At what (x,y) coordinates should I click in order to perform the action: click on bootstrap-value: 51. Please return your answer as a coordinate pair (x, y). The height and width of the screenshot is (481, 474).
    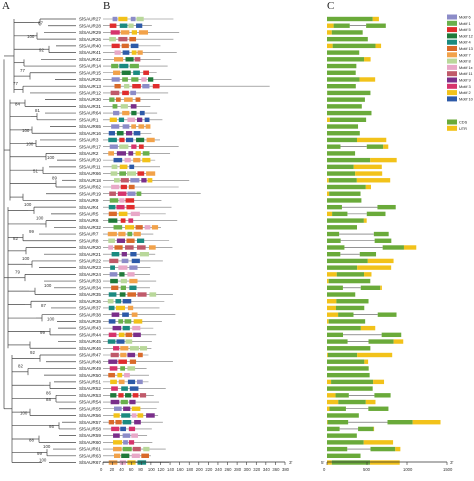
    Looking at the image, I should click on (35, 171).